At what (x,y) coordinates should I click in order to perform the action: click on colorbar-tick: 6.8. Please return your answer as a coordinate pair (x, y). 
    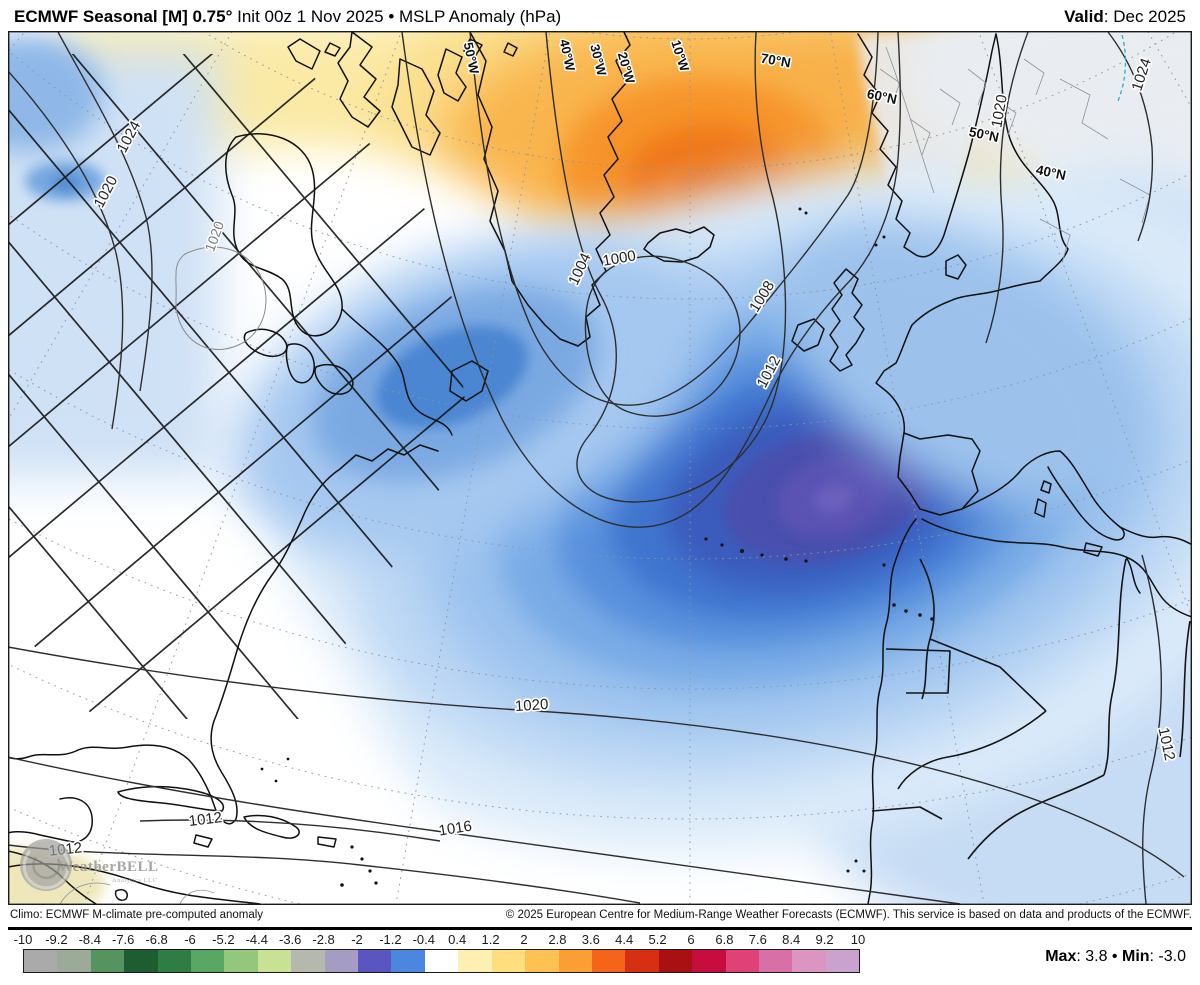
    Looking at the image, I should click on (724, 939).